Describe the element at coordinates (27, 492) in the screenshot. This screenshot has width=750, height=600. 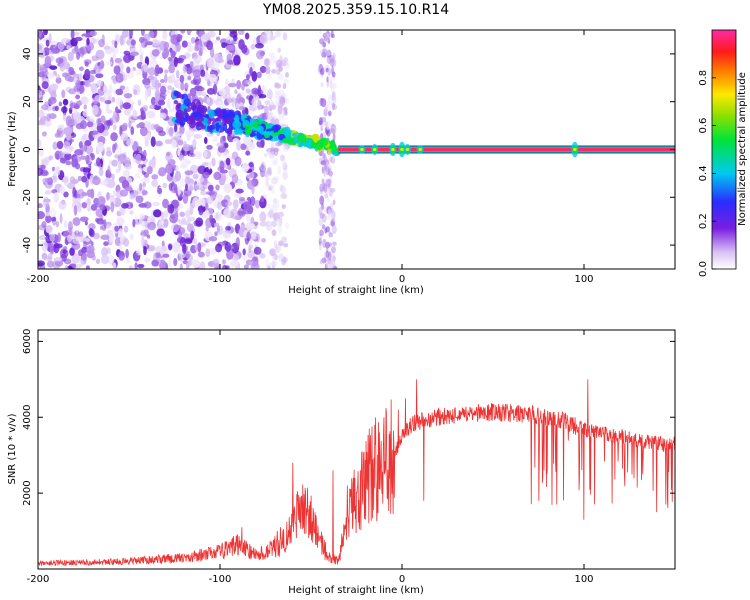
I see `y-tick-label: 2000` at that location.